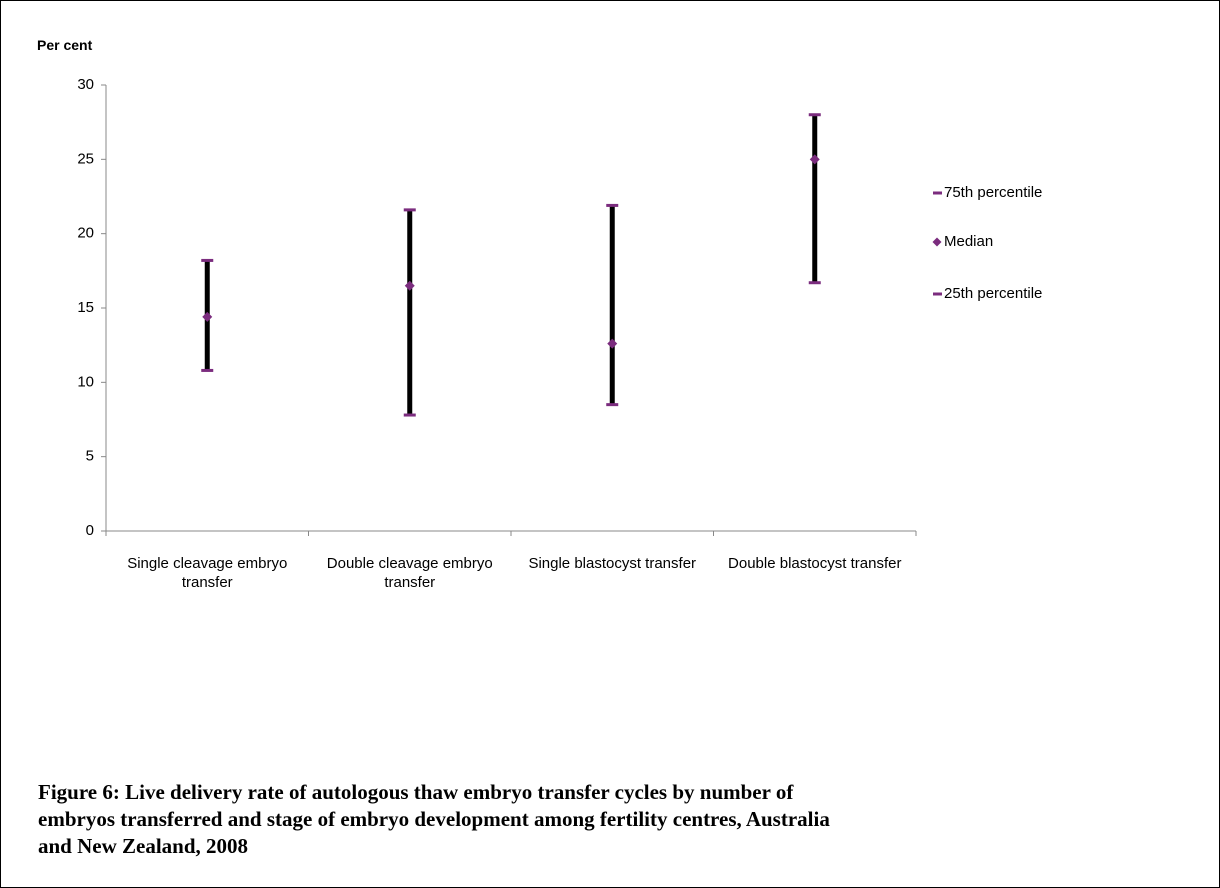  I want to click on y-tick-label: 10, so click(85, 381).